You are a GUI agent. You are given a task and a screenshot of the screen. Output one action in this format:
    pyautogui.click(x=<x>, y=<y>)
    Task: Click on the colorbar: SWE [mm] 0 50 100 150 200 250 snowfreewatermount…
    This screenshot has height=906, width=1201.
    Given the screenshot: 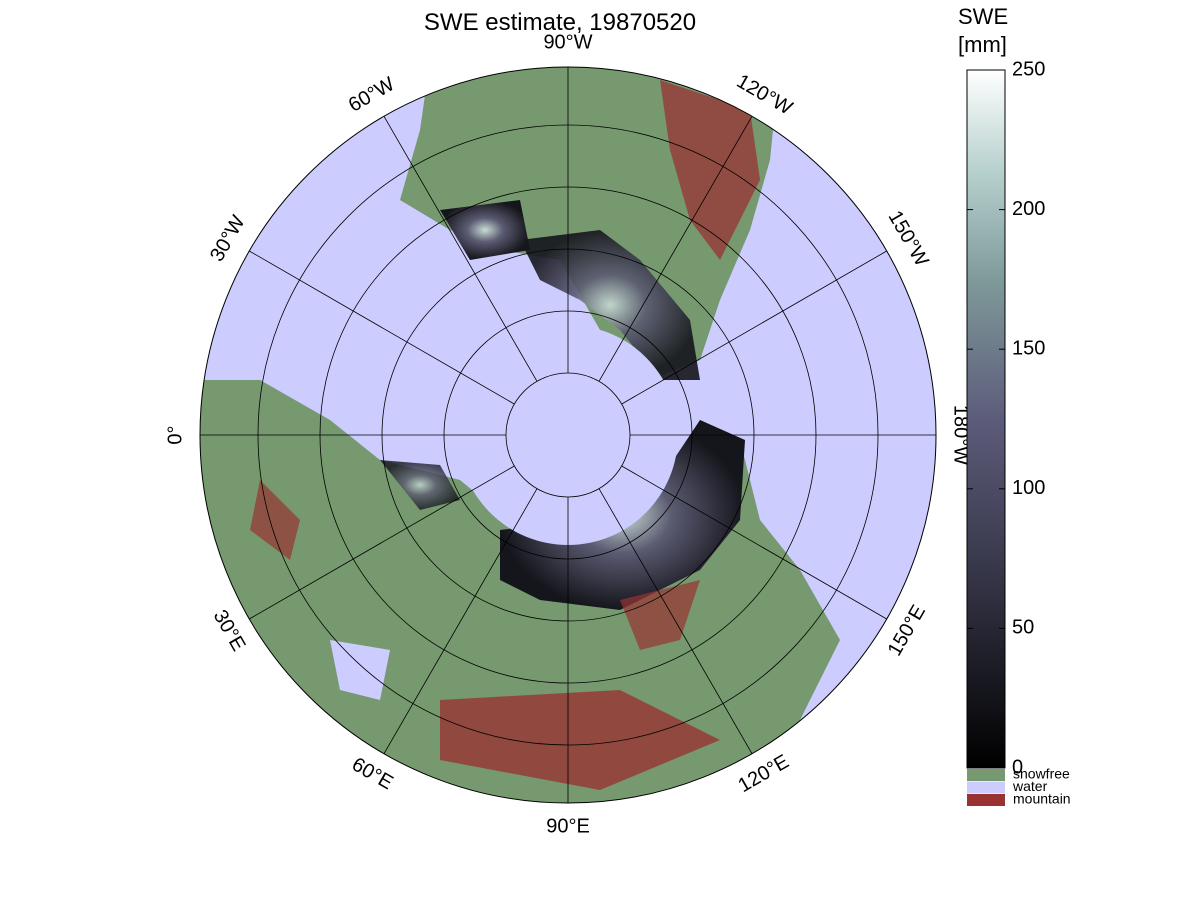 What is the action you would take?
    pyautogui.click(x=1014, y=405)
    